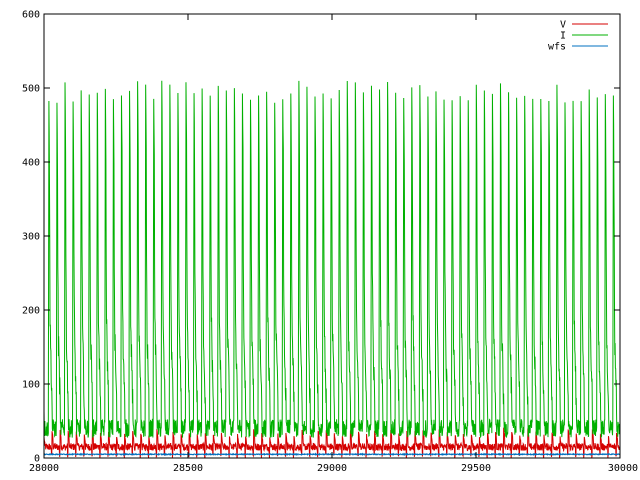 The image size is (640, 480). Describe the element at coordinates (31, 385) in the screenshot. I see `y-tick-label: 100` at that location.